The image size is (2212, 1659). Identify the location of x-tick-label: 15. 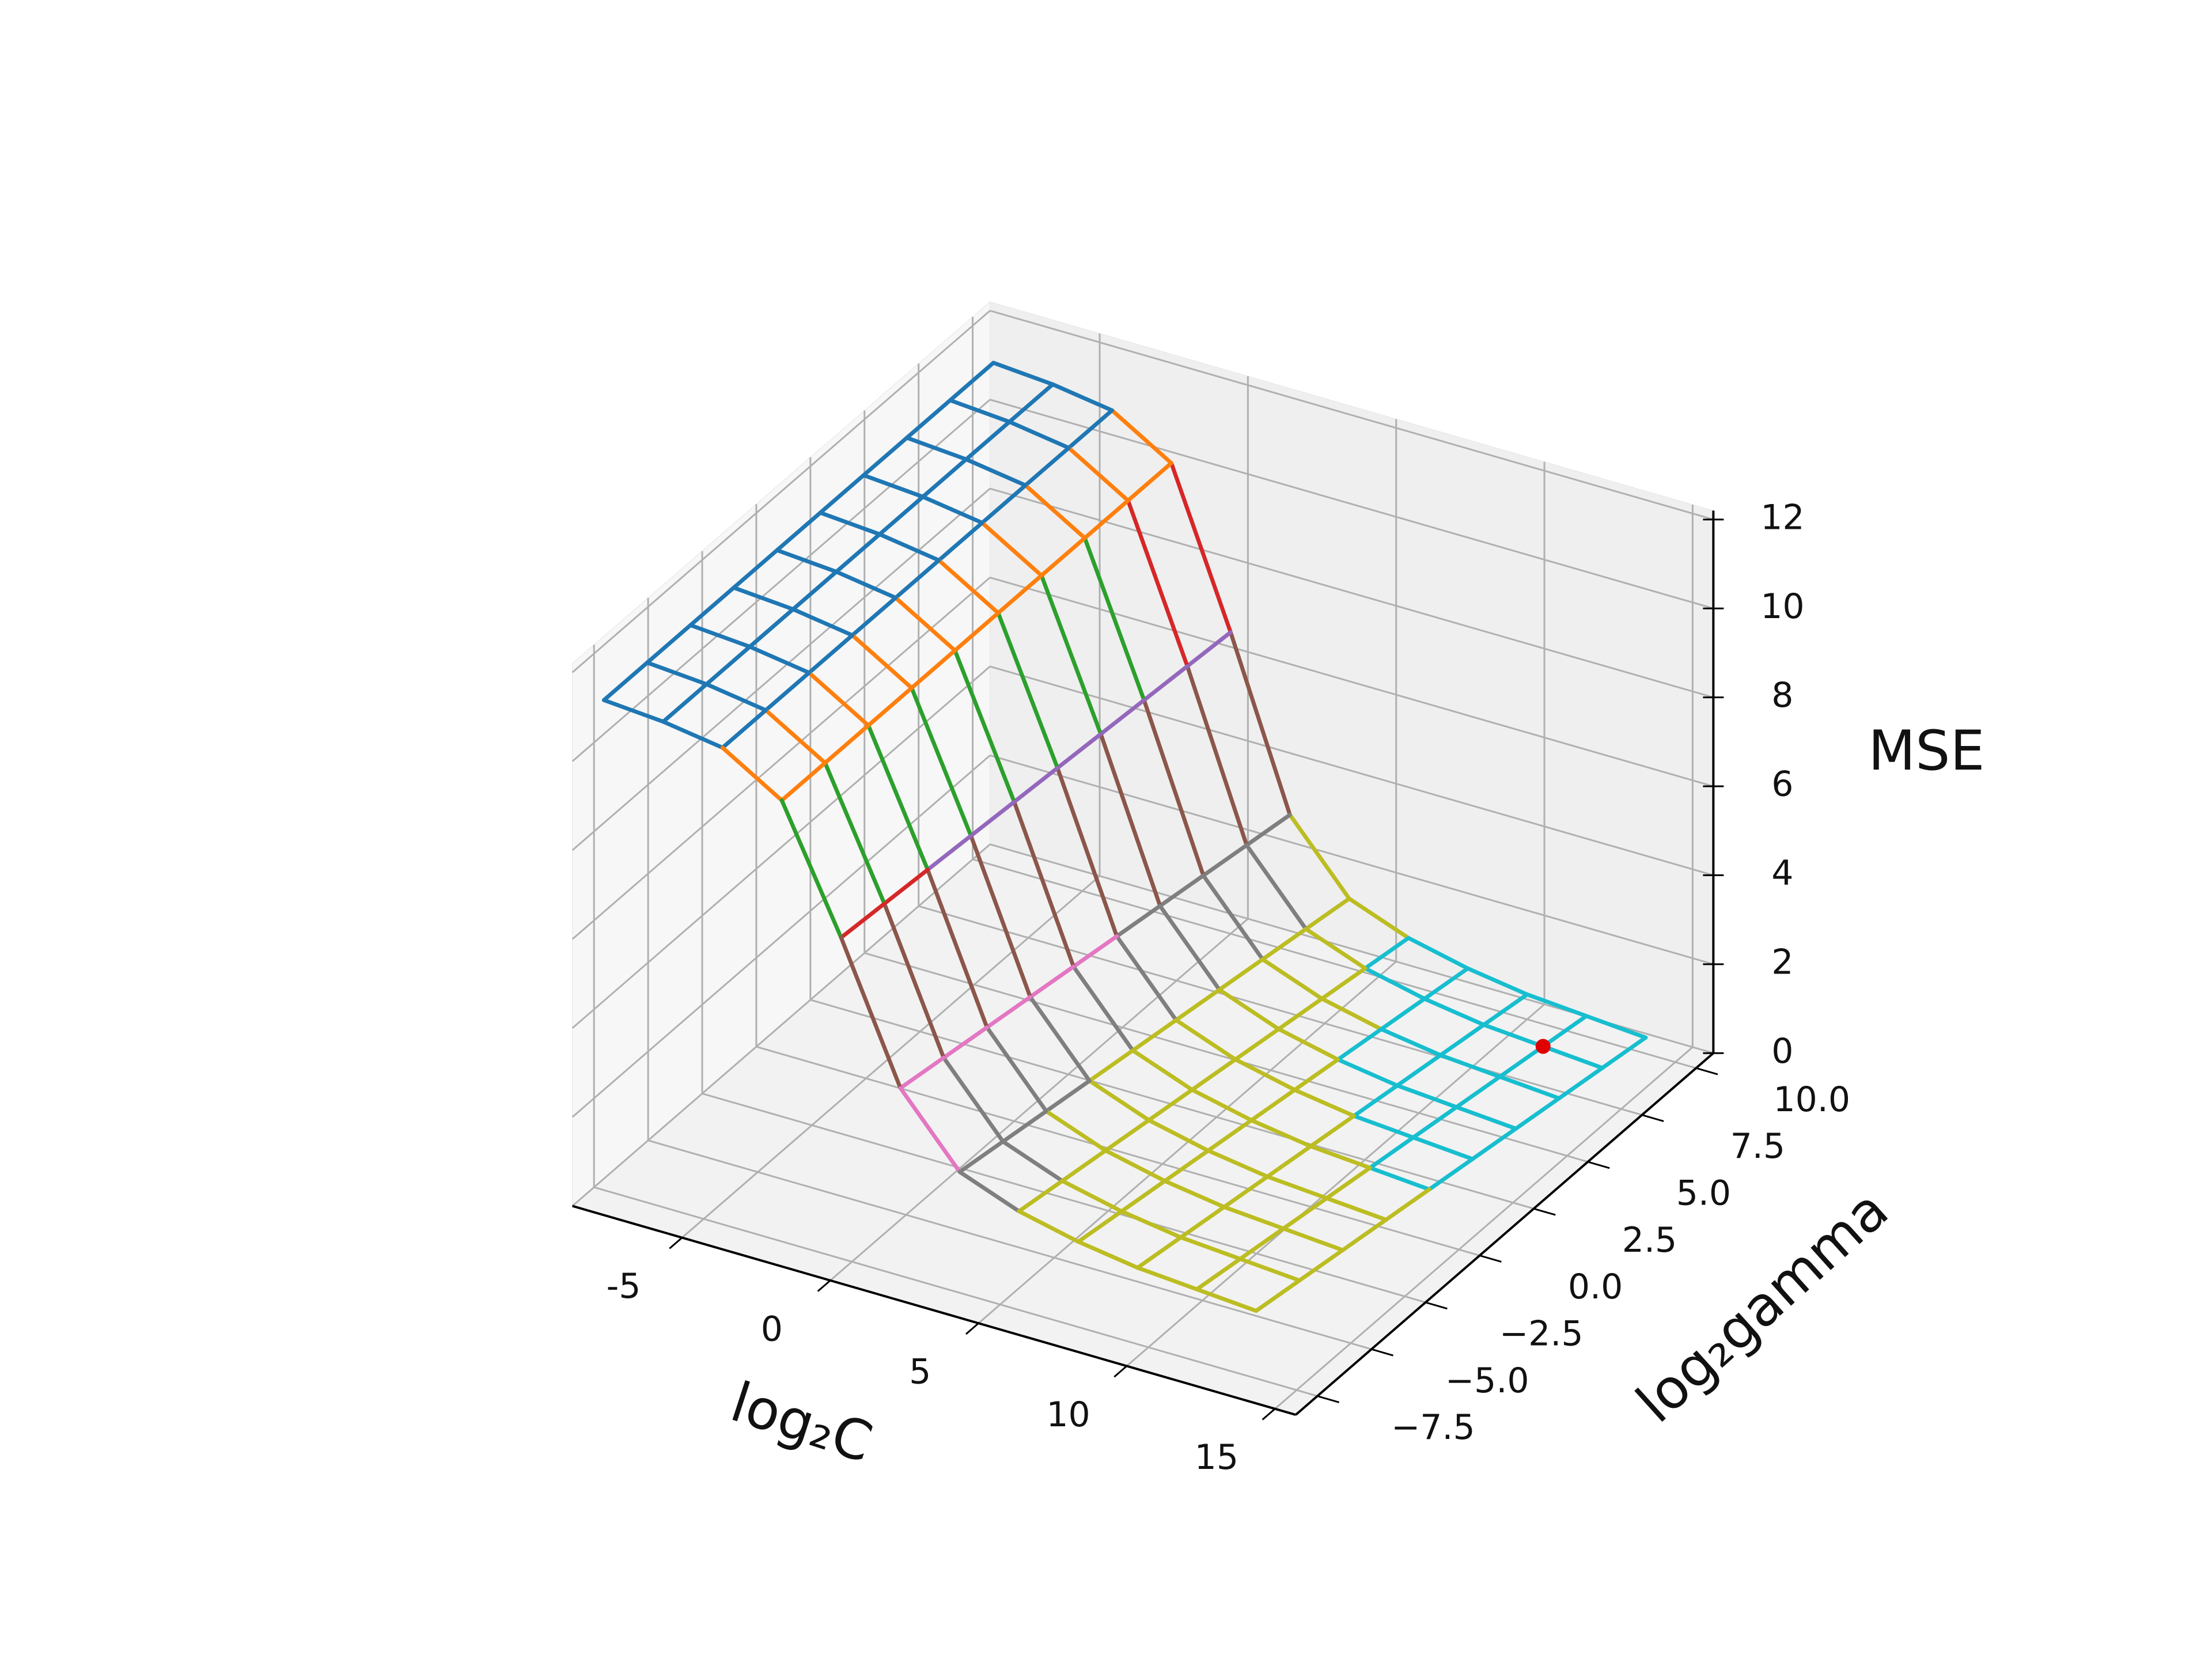
(1216, 1457).